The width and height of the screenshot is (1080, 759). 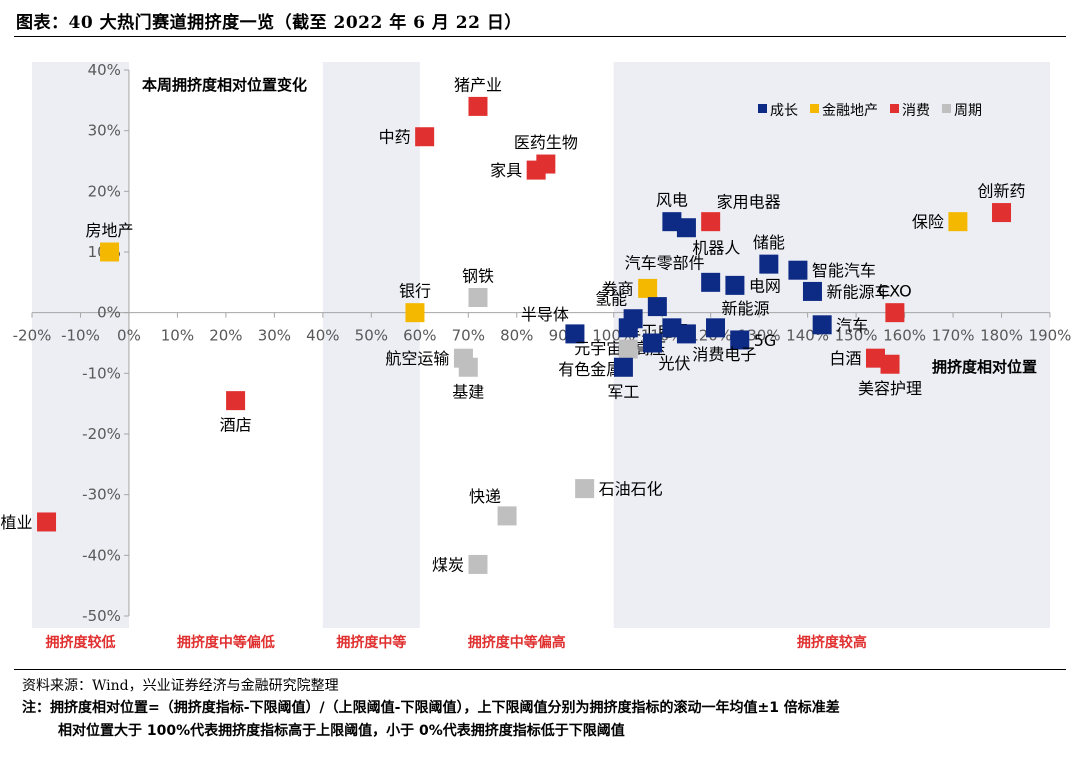 I want to click on zone-label: 拥挤度中等, so click(x=371, y=642).